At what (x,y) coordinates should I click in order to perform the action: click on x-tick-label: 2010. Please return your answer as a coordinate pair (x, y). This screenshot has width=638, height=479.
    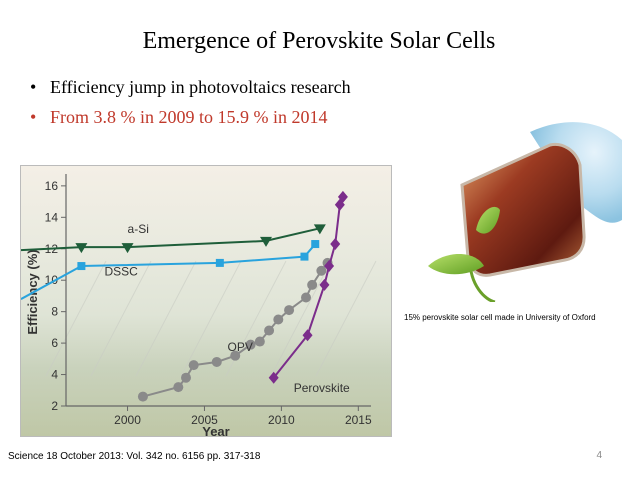
    Looking at the image, I should click on (281, 420).